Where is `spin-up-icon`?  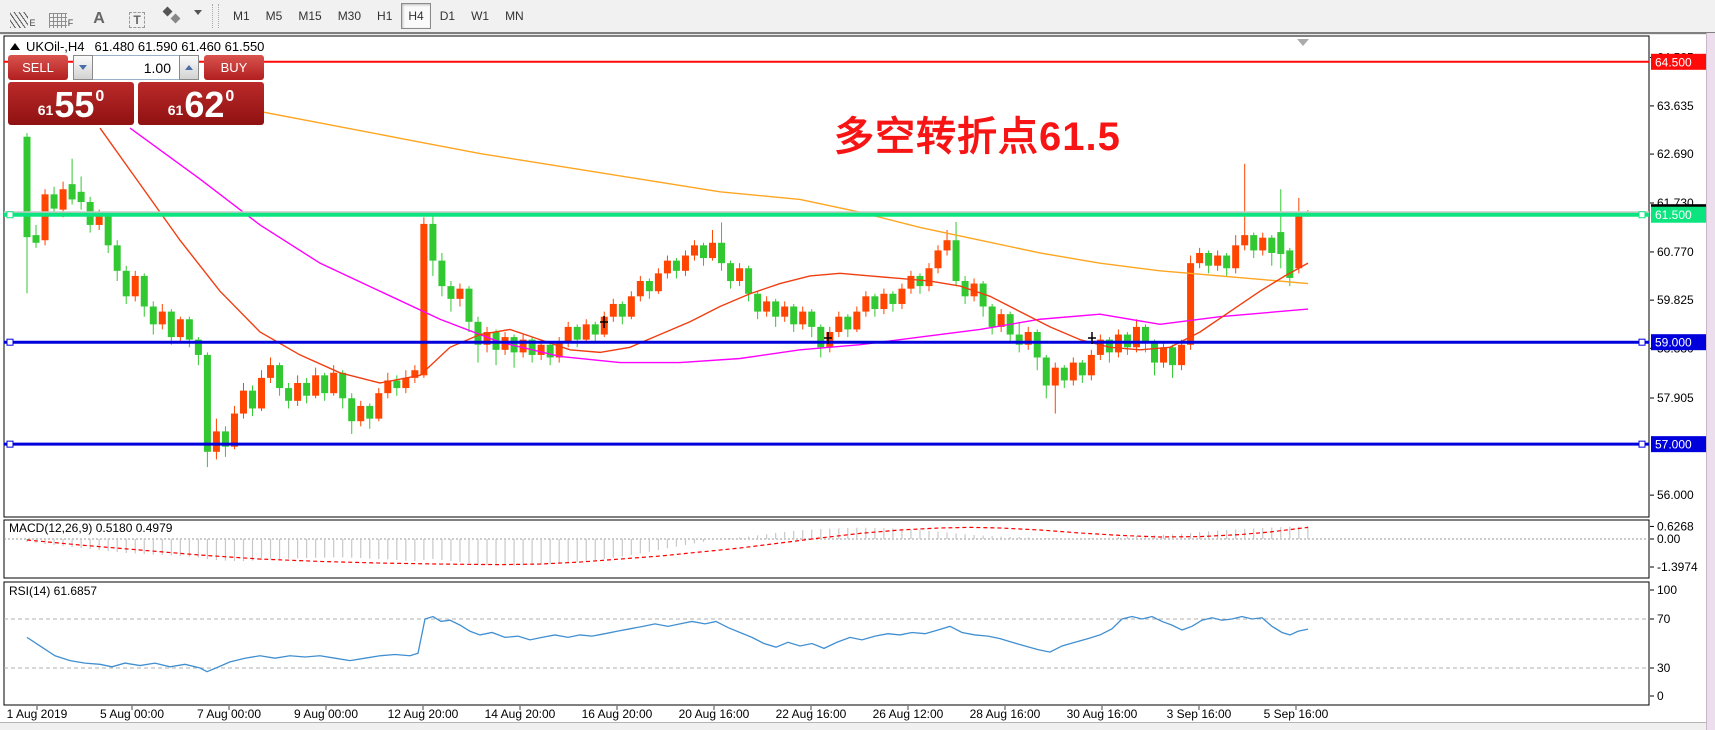
spin-up-icon is located at coordinates (189, 67).